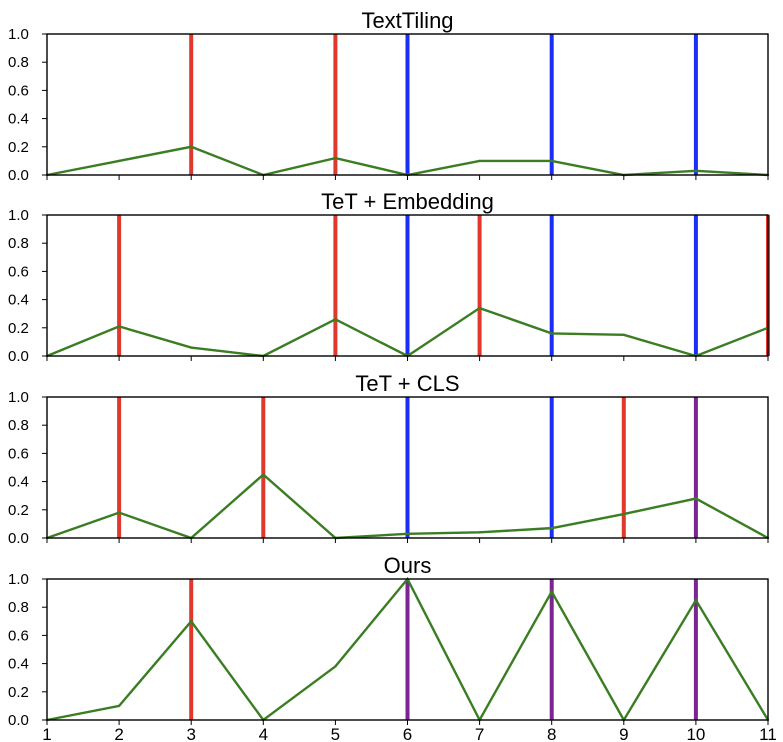 The height and width of the screenshot is (742, 783). What do you see at coordinates (551, 733) in the screenshot?
I see `x-tick-label: 8` at bounding box center [551, 733].